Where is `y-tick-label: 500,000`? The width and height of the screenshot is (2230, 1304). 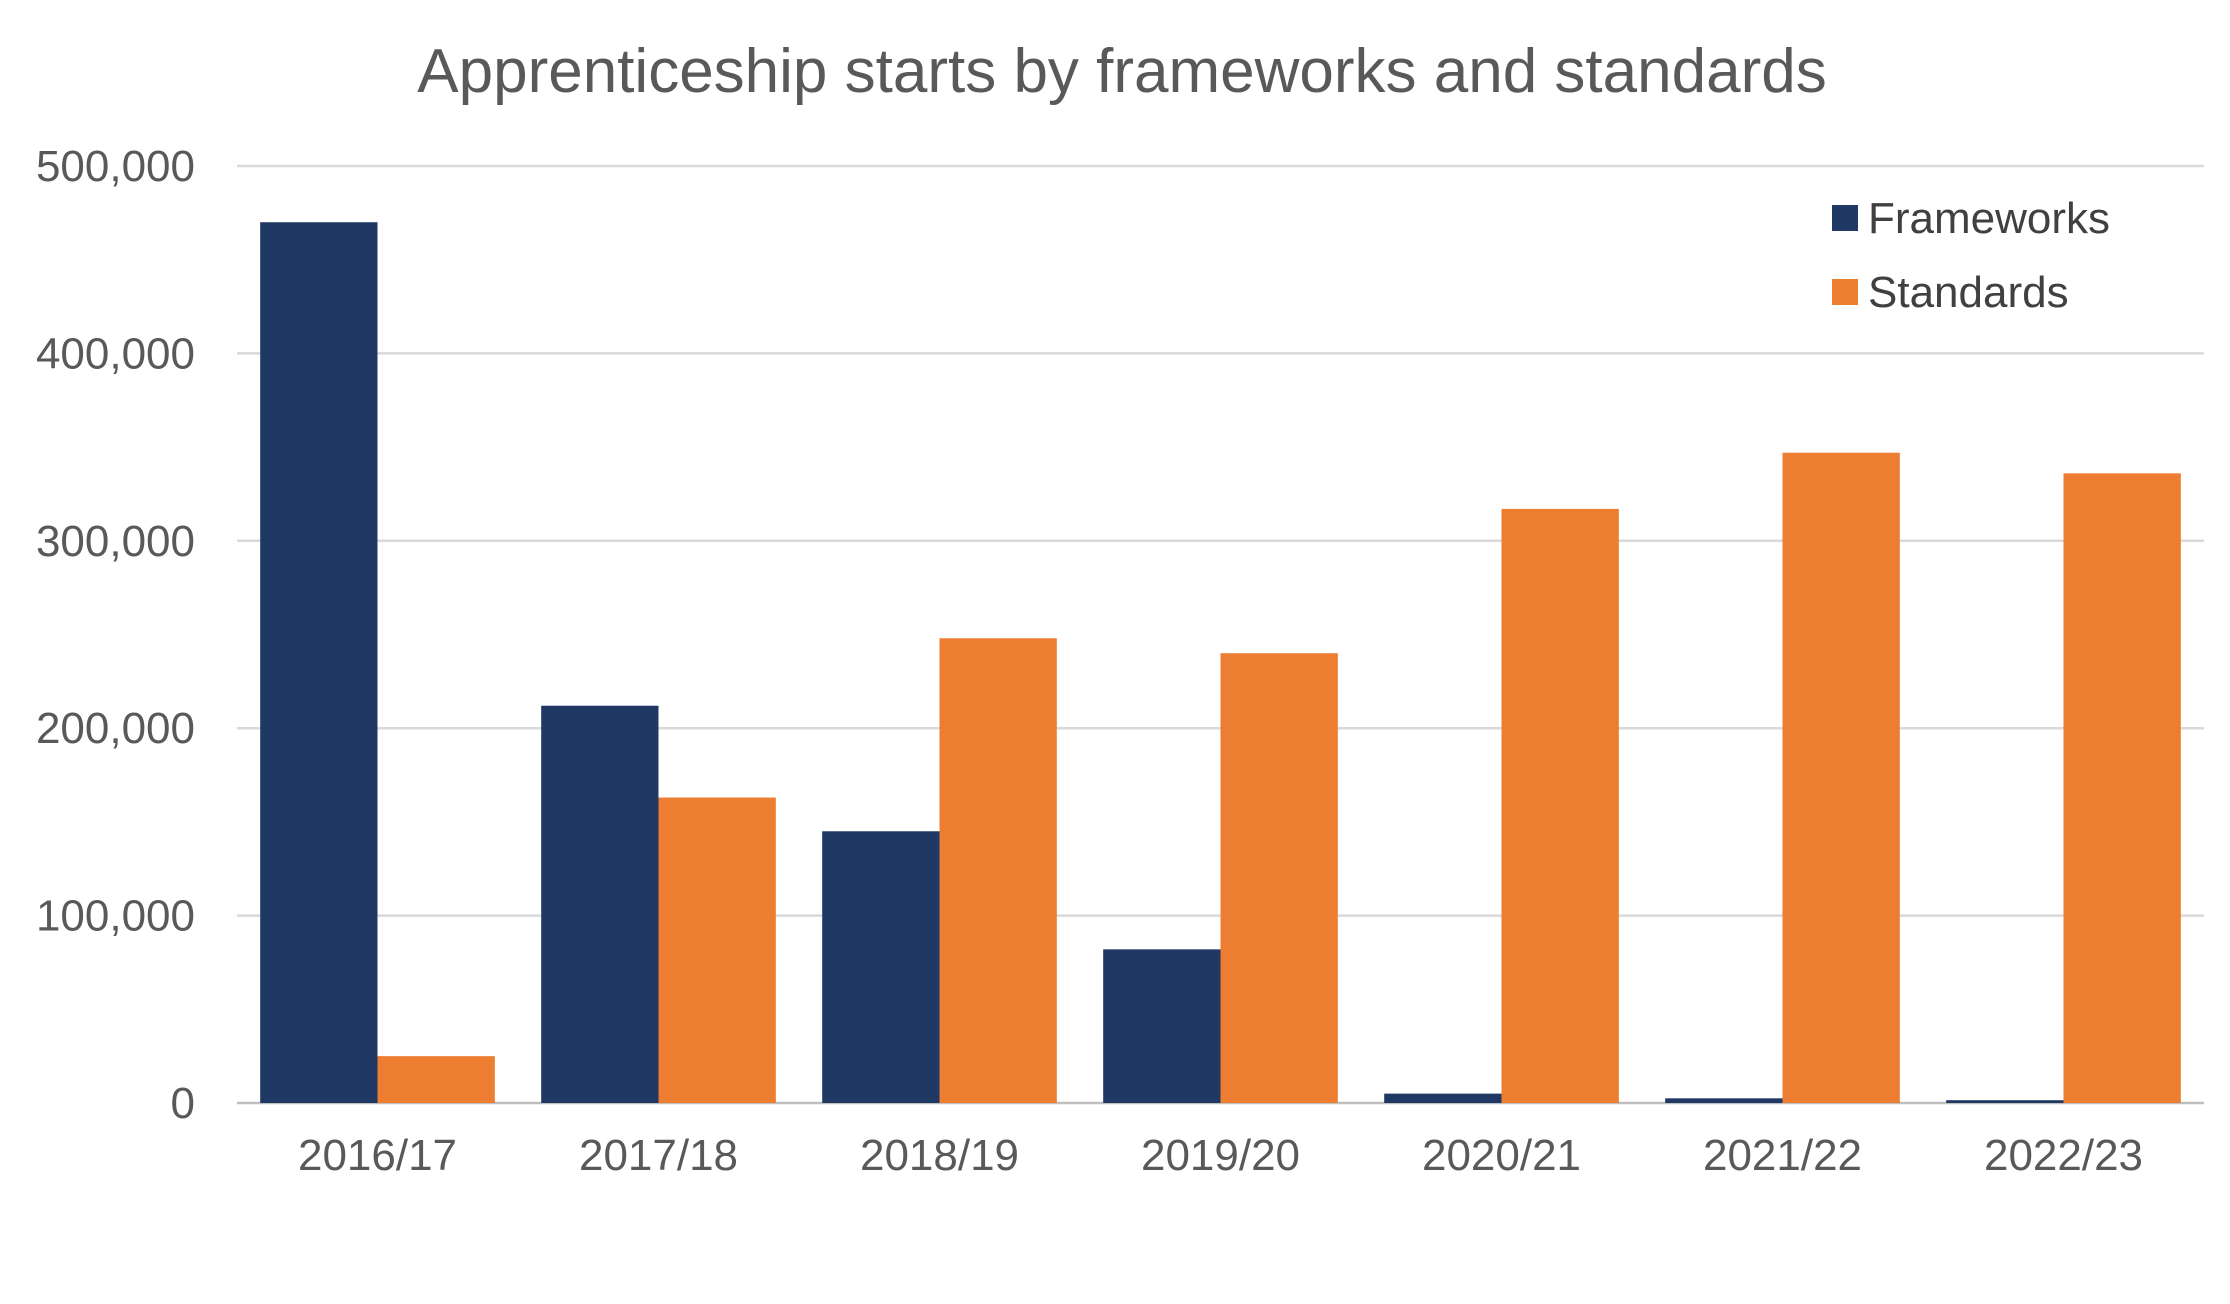
y-tick-label: 500,000 is located at coordinates (115, 166).